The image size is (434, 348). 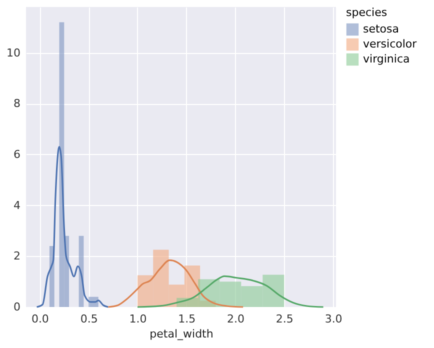 I want to click on y-tick-label: 0, so click(x=17, y=307).